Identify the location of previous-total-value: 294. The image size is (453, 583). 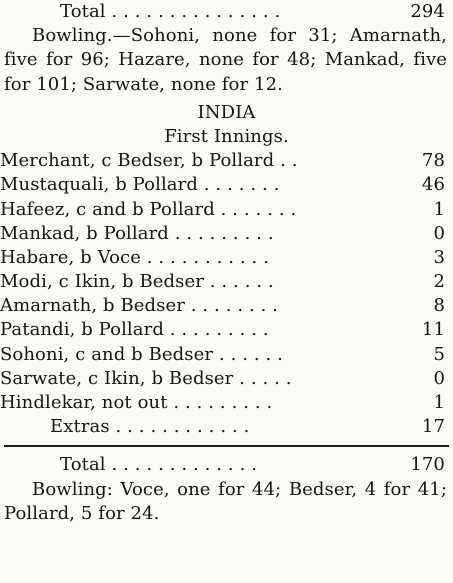
(427, 11).